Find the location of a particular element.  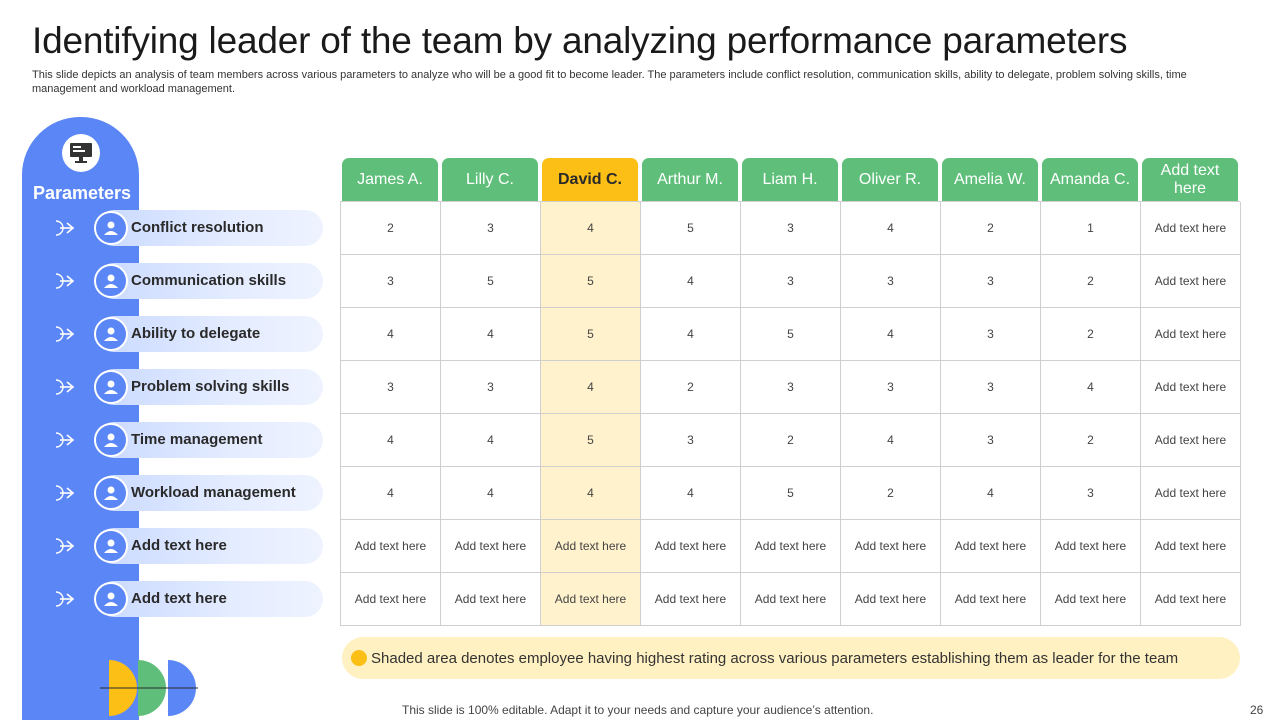

clock-hand-icon is located at coordinates (111, 440).